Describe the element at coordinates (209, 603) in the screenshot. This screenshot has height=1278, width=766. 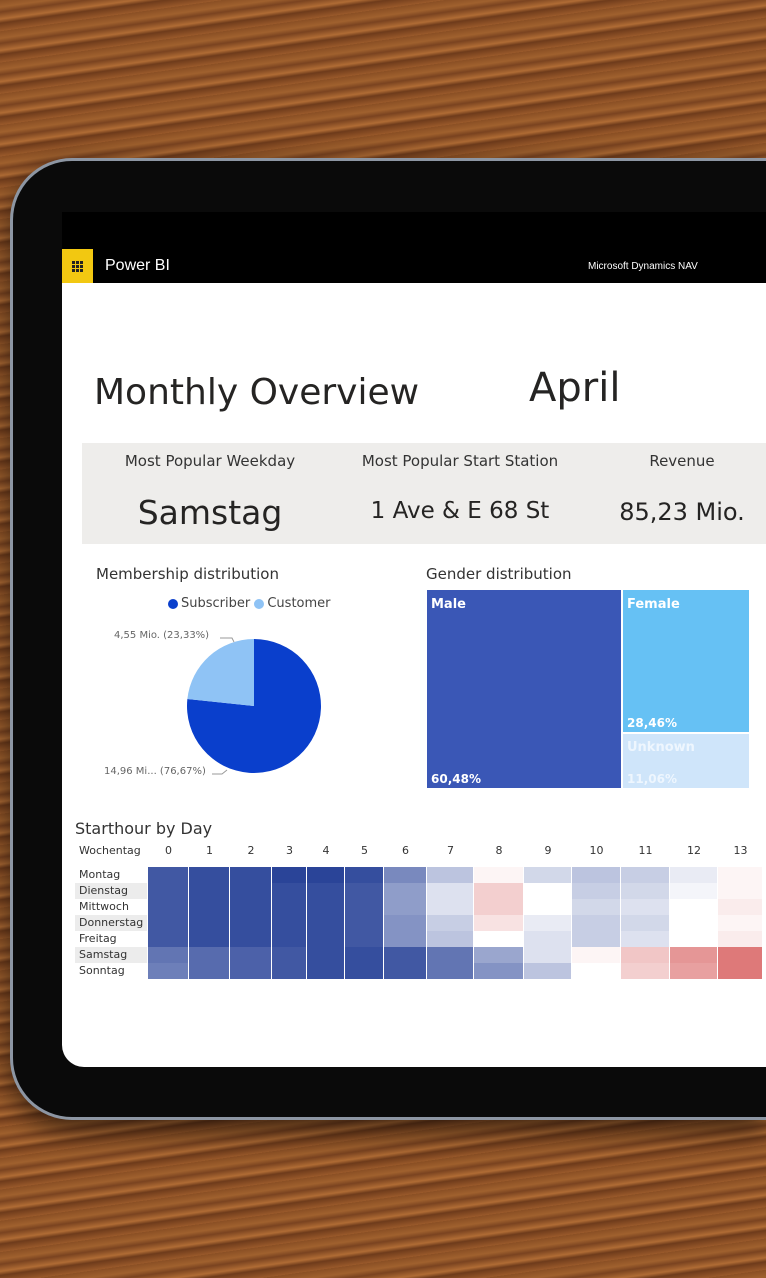
I see `legend-item-subscriber: Subscriber` at that location.